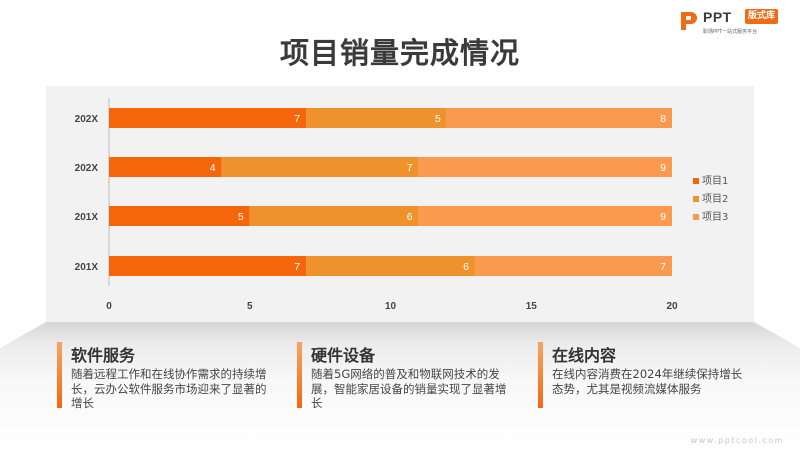  I want to click on data-label: 4, so click(213, 168).